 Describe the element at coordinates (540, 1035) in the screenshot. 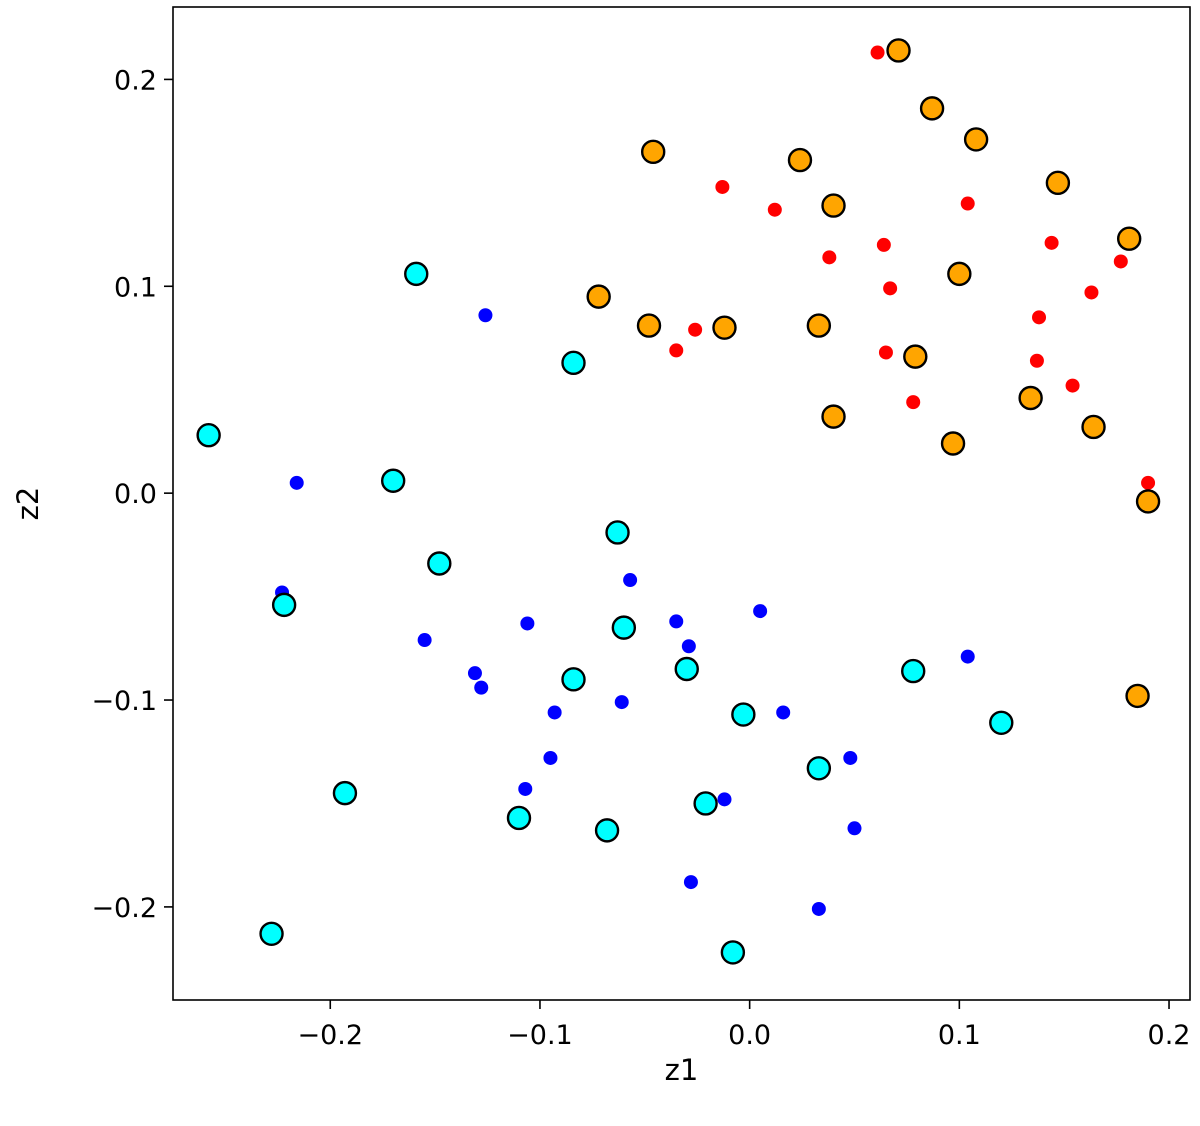

I see `x-tick-label: −0.1` at that location.